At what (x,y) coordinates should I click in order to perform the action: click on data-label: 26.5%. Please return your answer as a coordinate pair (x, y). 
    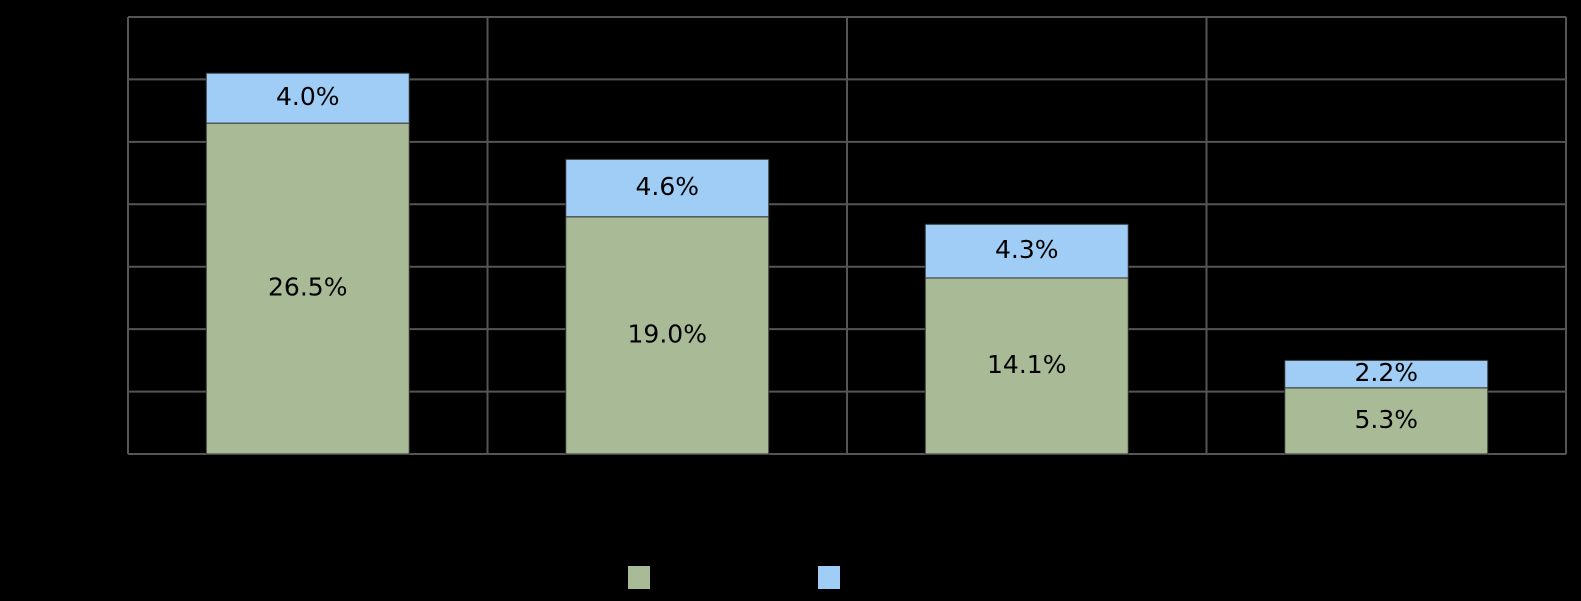
    Looking at the image, I should click on (307, 287).